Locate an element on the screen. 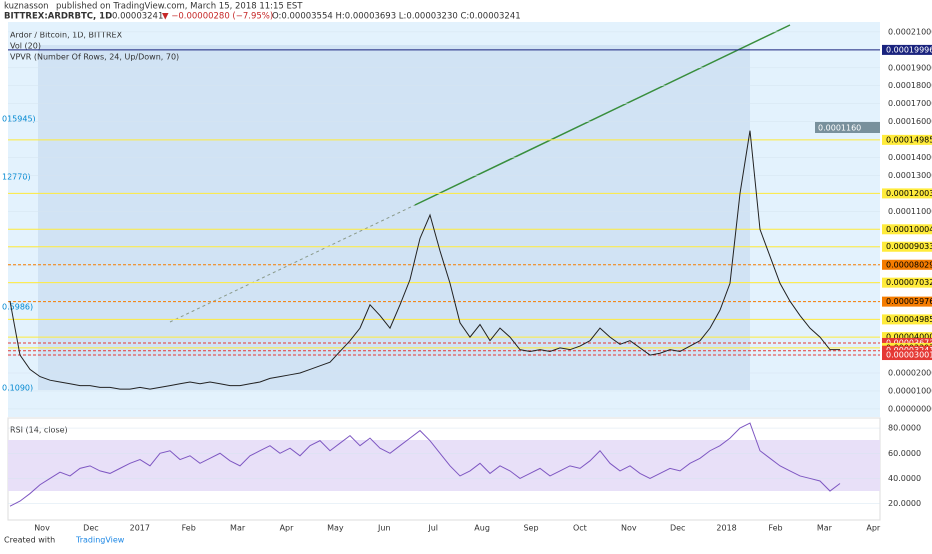 The width and height of the screenshot is (932, 554). x-tick-label: Jun is located at coordinates (384, 528).